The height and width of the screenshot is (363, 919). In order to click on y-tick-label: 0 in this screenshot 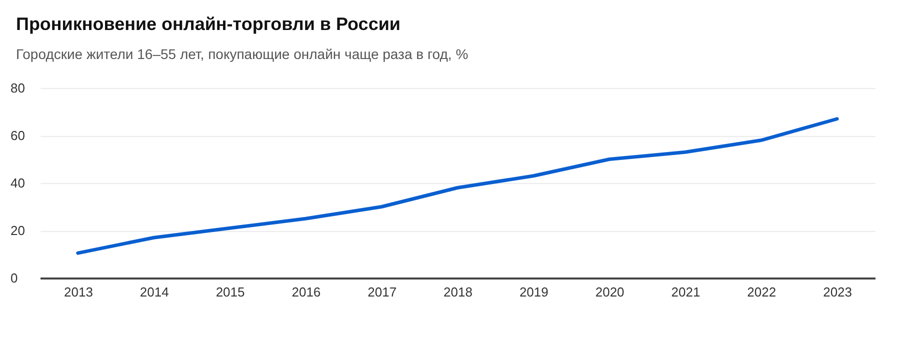, I will do `click(14, 278)`.